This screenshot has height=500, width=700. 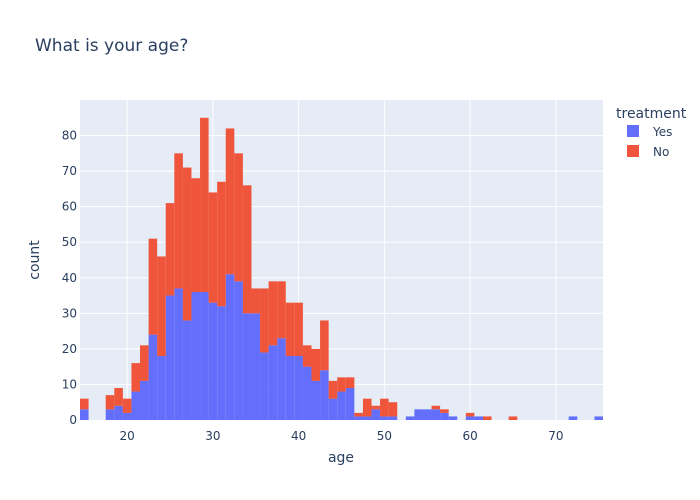 I want to click on legend-label-no: No, so click(x=661, y=152).